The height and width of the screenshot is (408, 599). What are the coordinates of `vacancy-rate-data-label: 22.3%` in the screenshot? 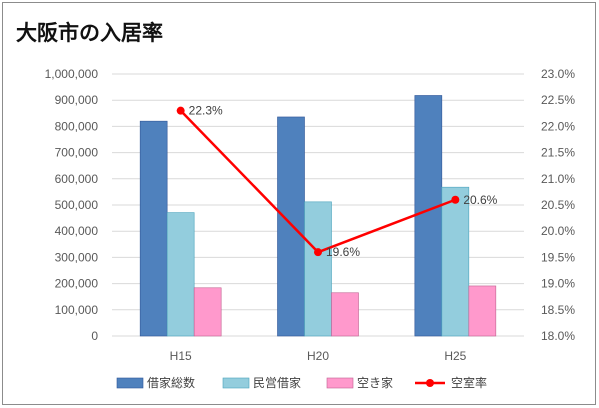 It's located at (206, 111).